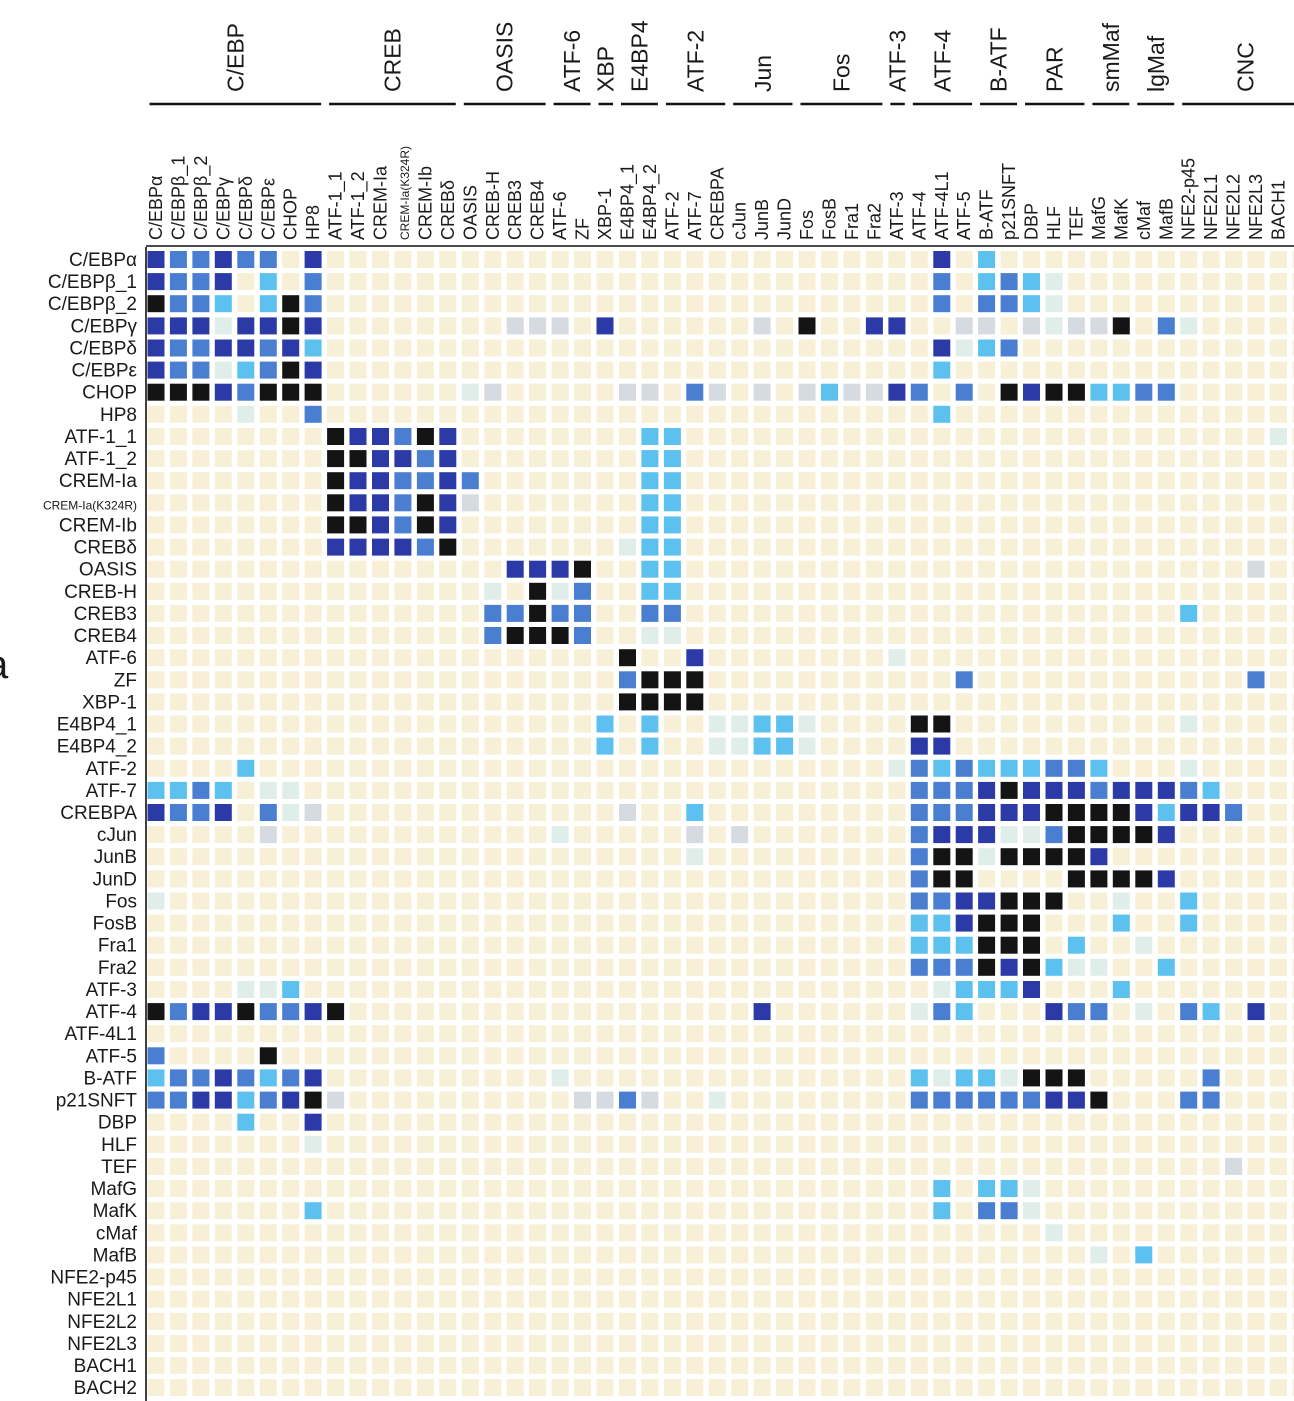 The image size is (1294, 1401). I want to click on column-label: ATF-6, so click(560, 215).